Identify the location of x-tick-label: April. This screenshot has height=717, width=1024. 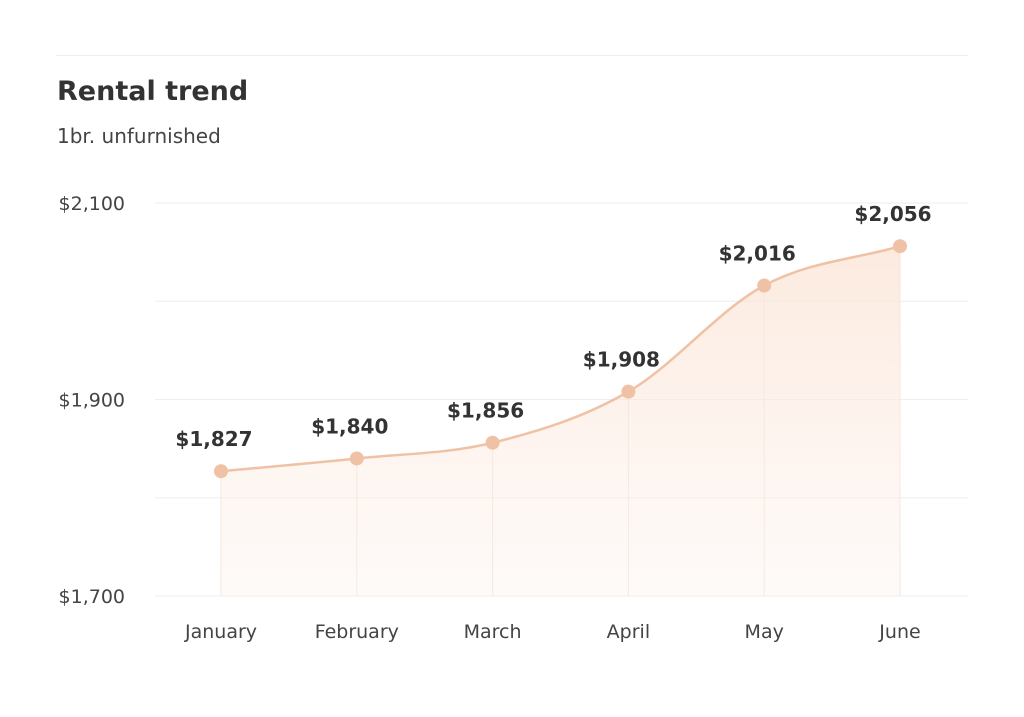
(628, 632).